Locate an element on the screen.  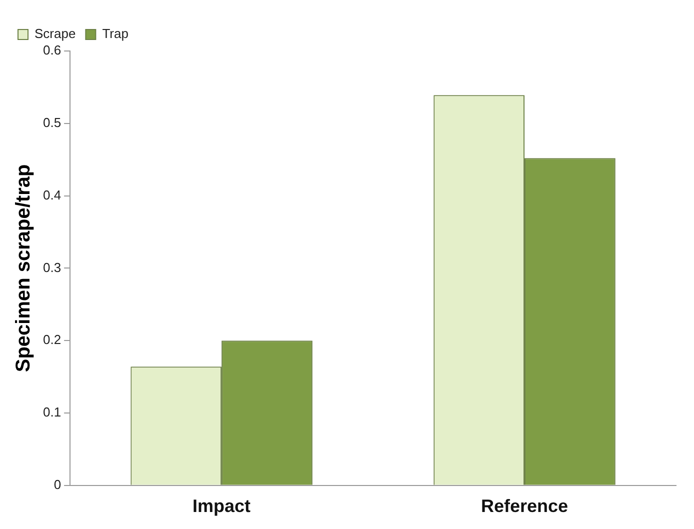
y-tick-label: 0.2 is located at coordinates (52, 340).